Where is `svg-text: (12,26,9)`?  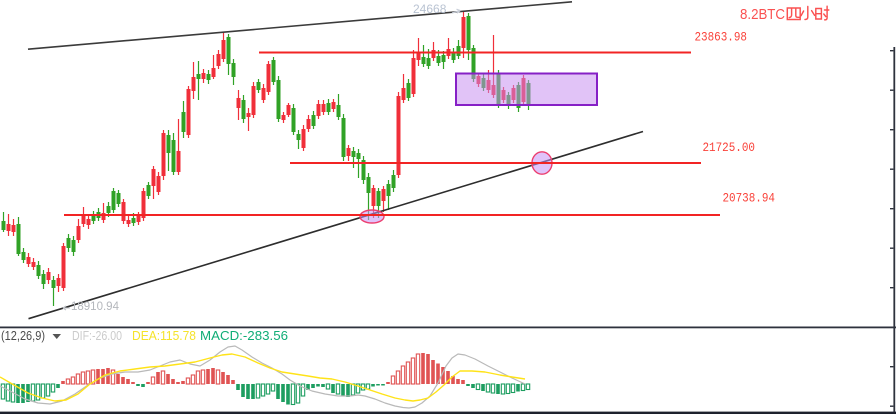 svg-text: (12,26,9) is located at coordinates (23, 335).